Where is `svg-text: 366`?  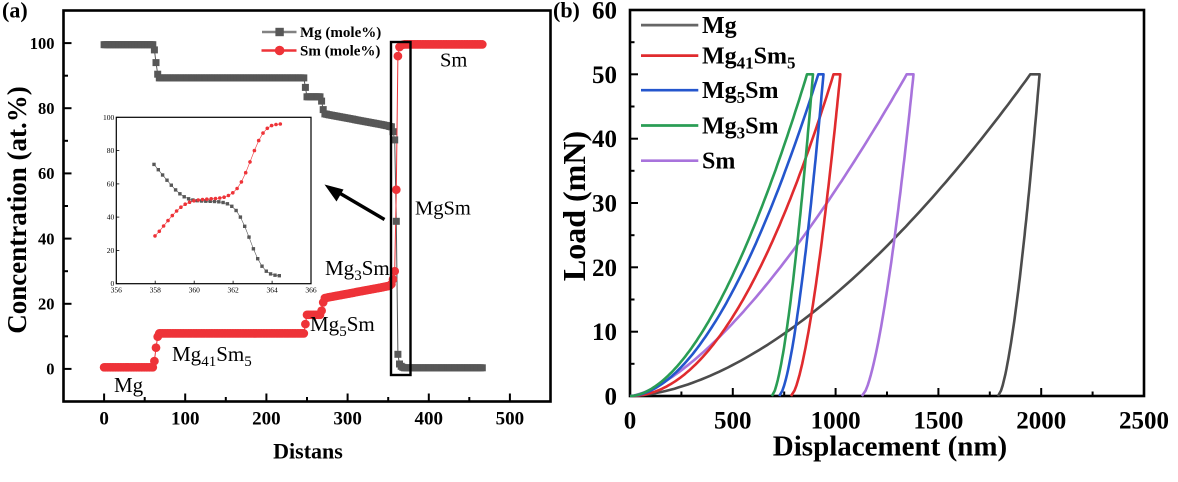 svg-text: 366 is located at coordinates (311, 290).